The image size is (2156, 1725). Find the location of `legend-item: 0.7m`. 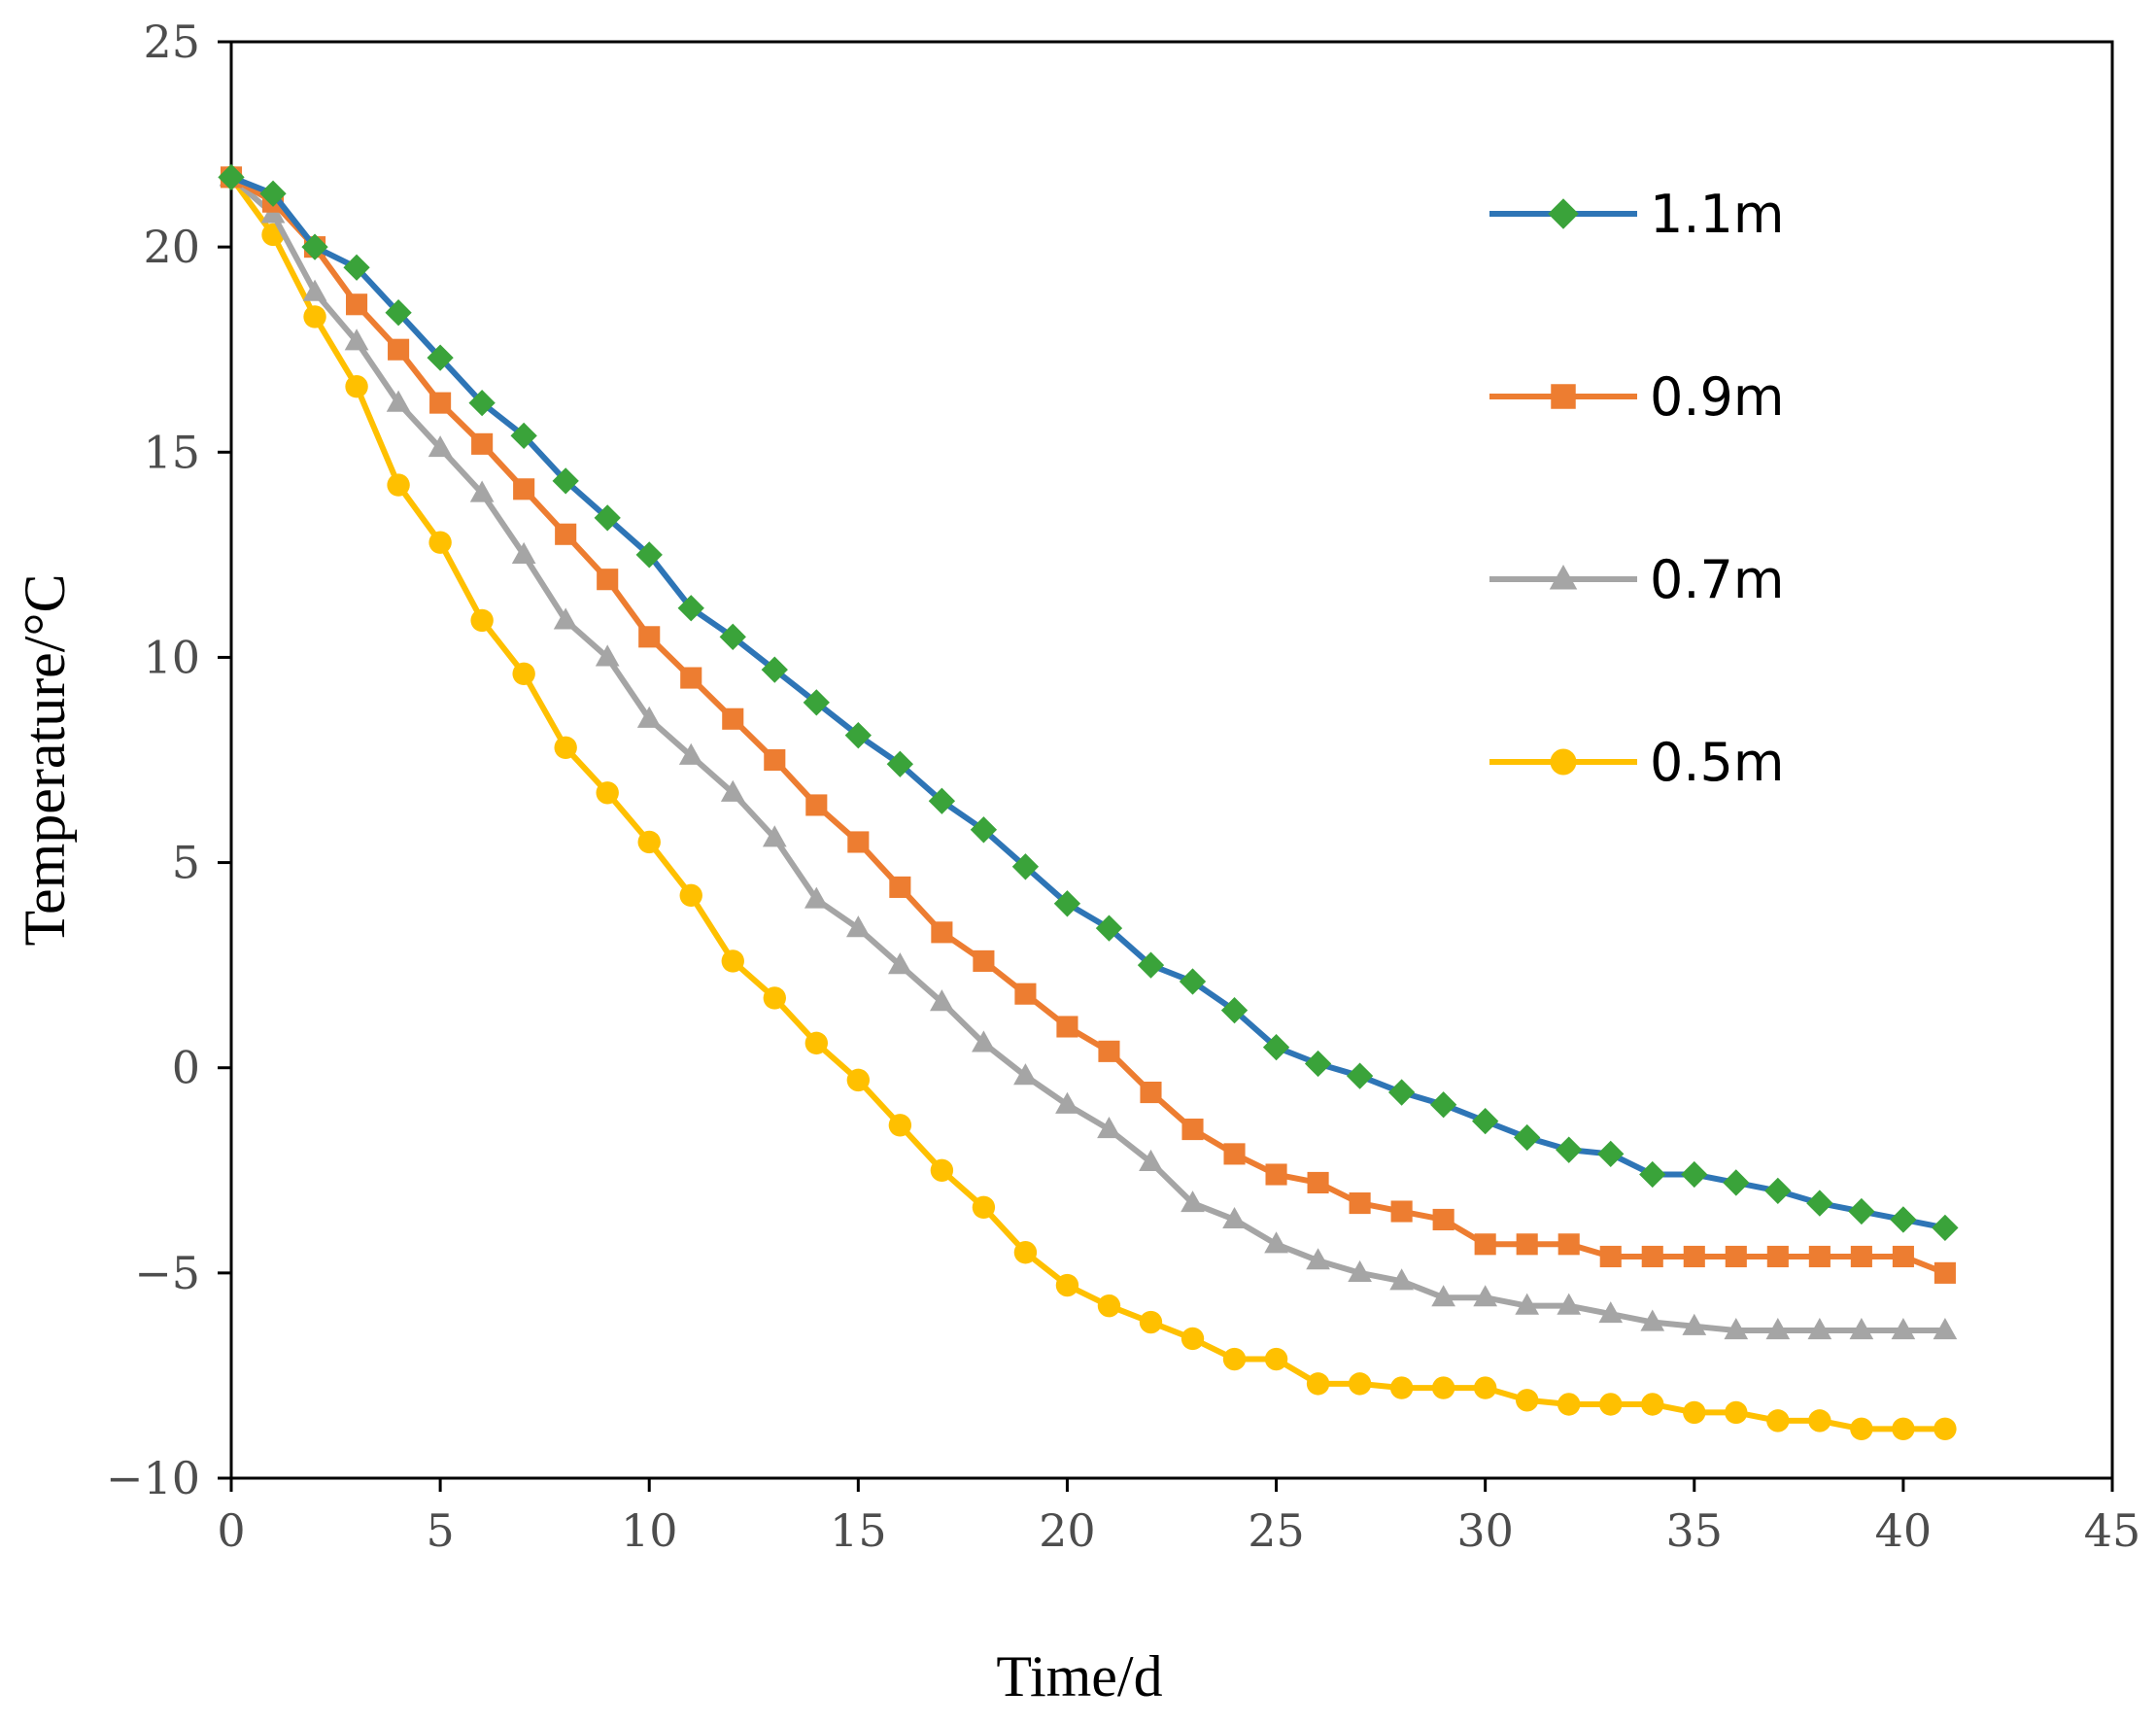

legend-item: 0.7m is located at coordinates (1636, 579).